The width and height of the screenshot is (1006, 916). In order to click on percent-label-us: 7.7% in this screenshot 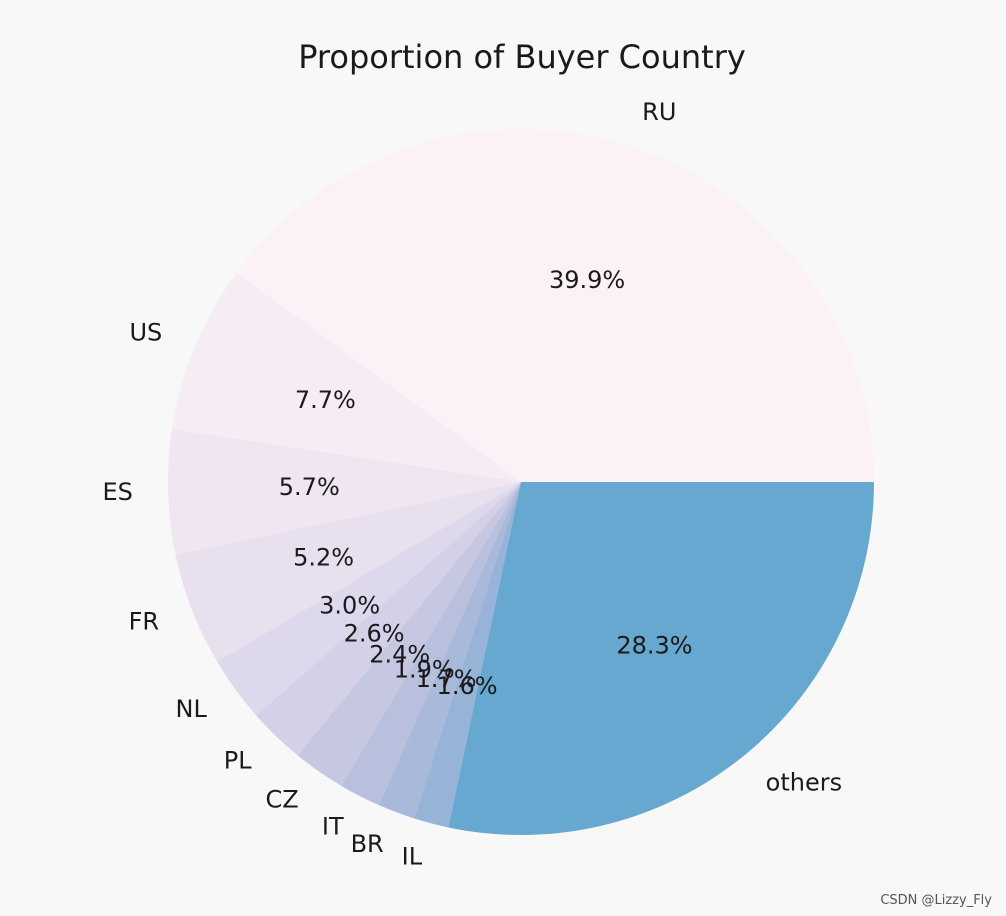, I will do `click(325, 400)`.